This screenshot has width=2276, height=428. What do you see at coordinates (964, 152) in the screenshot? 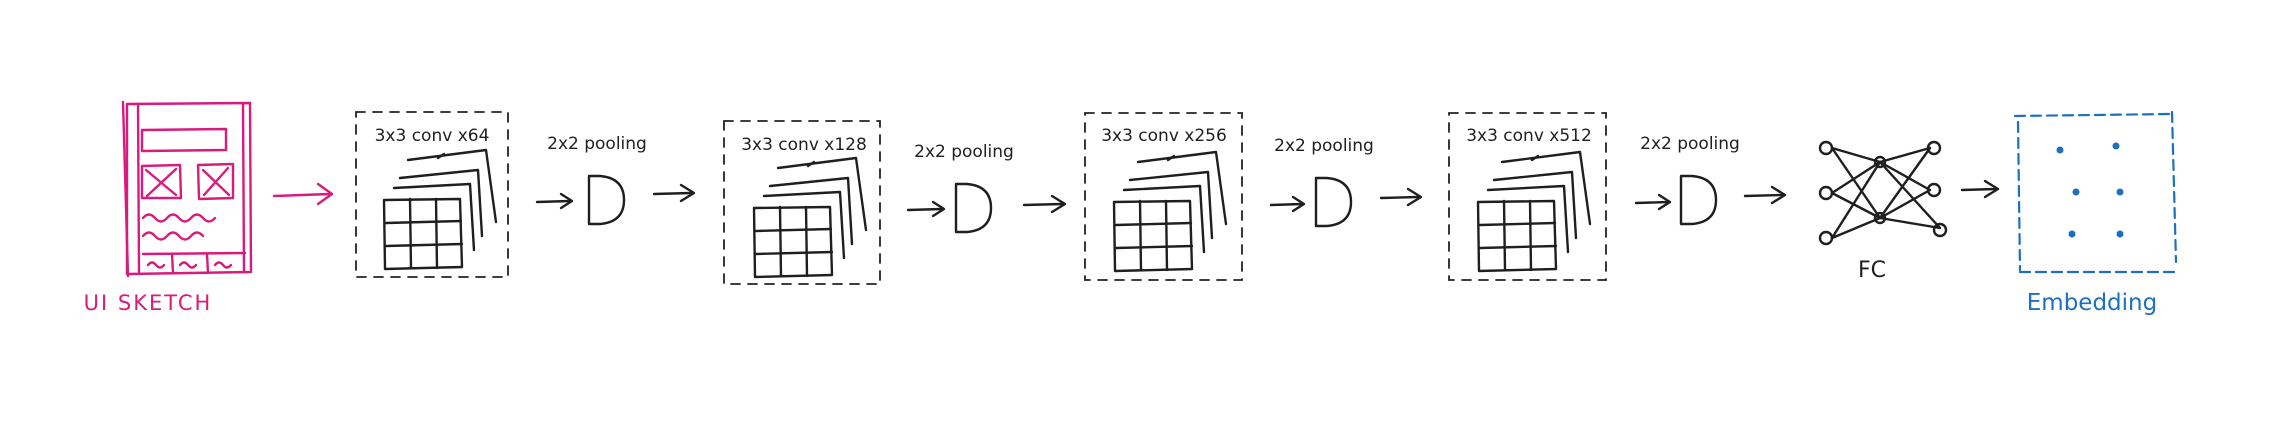
I see `pool-2-label: 2x2 pooling` at bounding box center [964, 152].